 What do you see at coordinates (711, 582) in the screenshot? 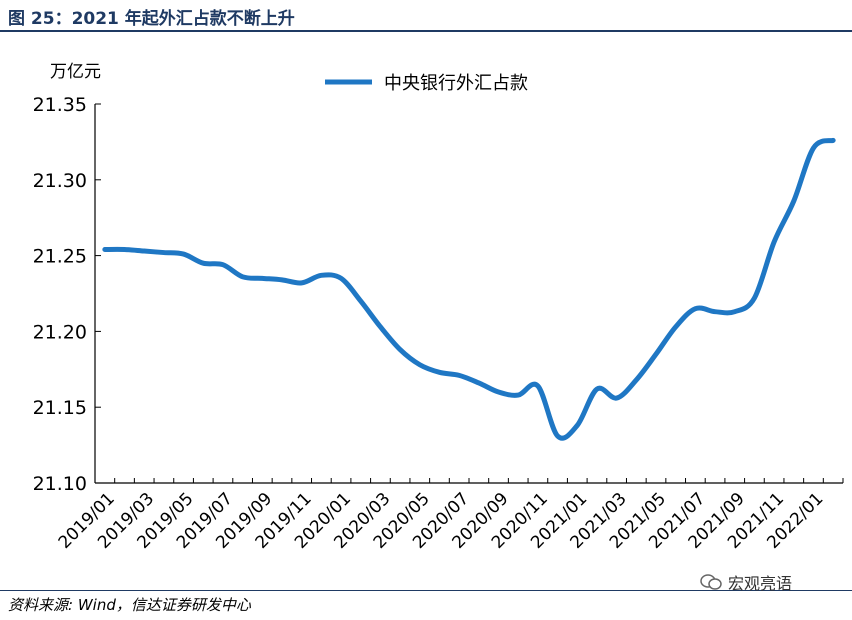
I see `wechat-icon` at bounding box center [711, 582].